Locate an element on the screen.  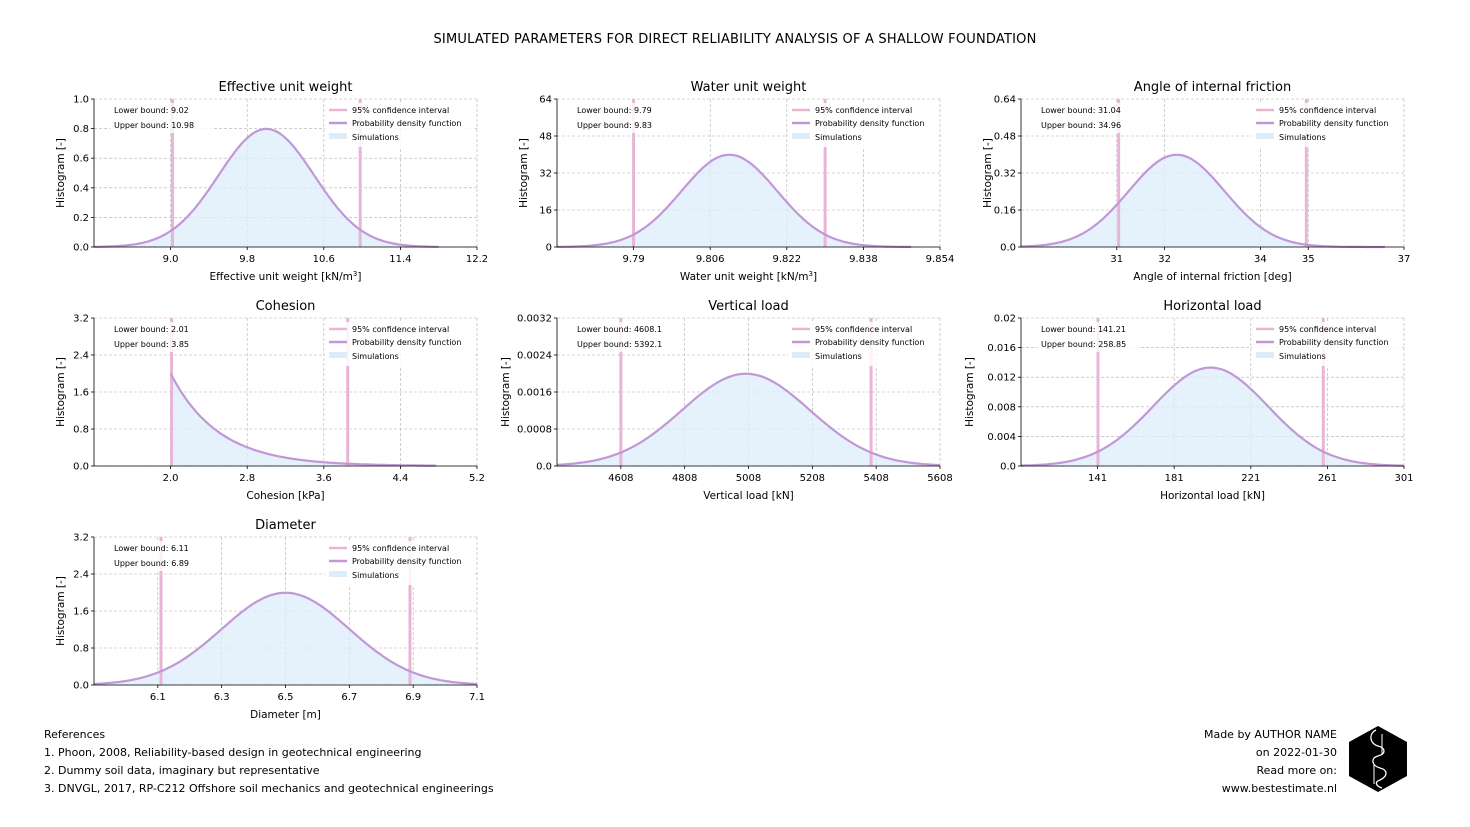
x-tick-label: 32 is located at coordinates (1164, 259).